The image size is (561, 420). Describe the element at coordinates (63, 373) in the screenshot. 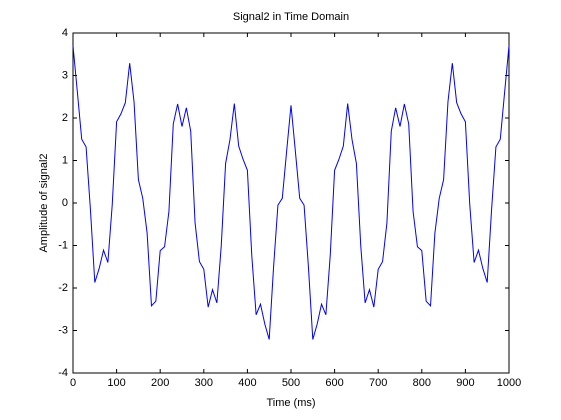

I see `y-tick-label: -4` at that location.